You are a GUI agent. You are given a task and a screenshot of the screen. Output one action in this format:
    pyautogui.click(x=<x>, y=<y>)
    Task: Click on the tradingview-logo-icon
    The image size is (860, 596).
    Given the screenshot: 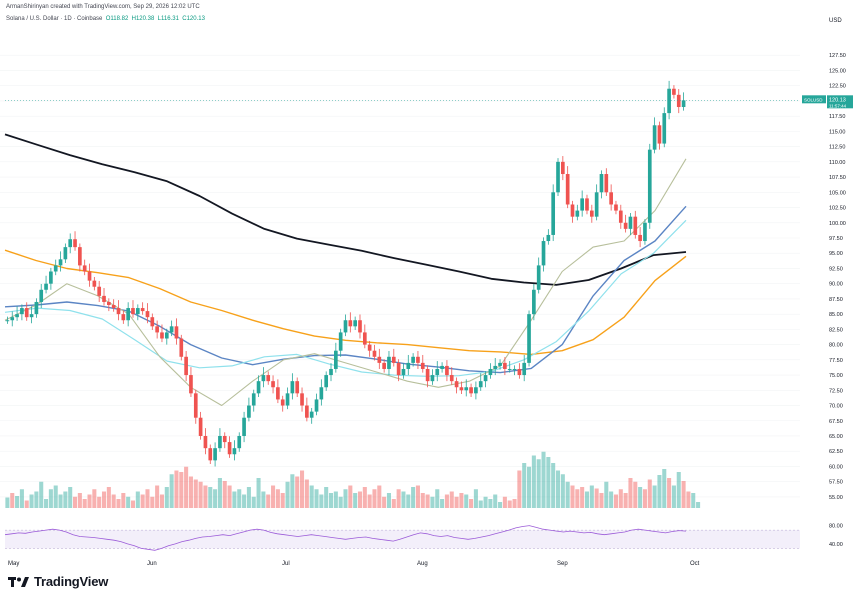 What is the action you would take?
    pyautogui.click(x=18, y=581)
    